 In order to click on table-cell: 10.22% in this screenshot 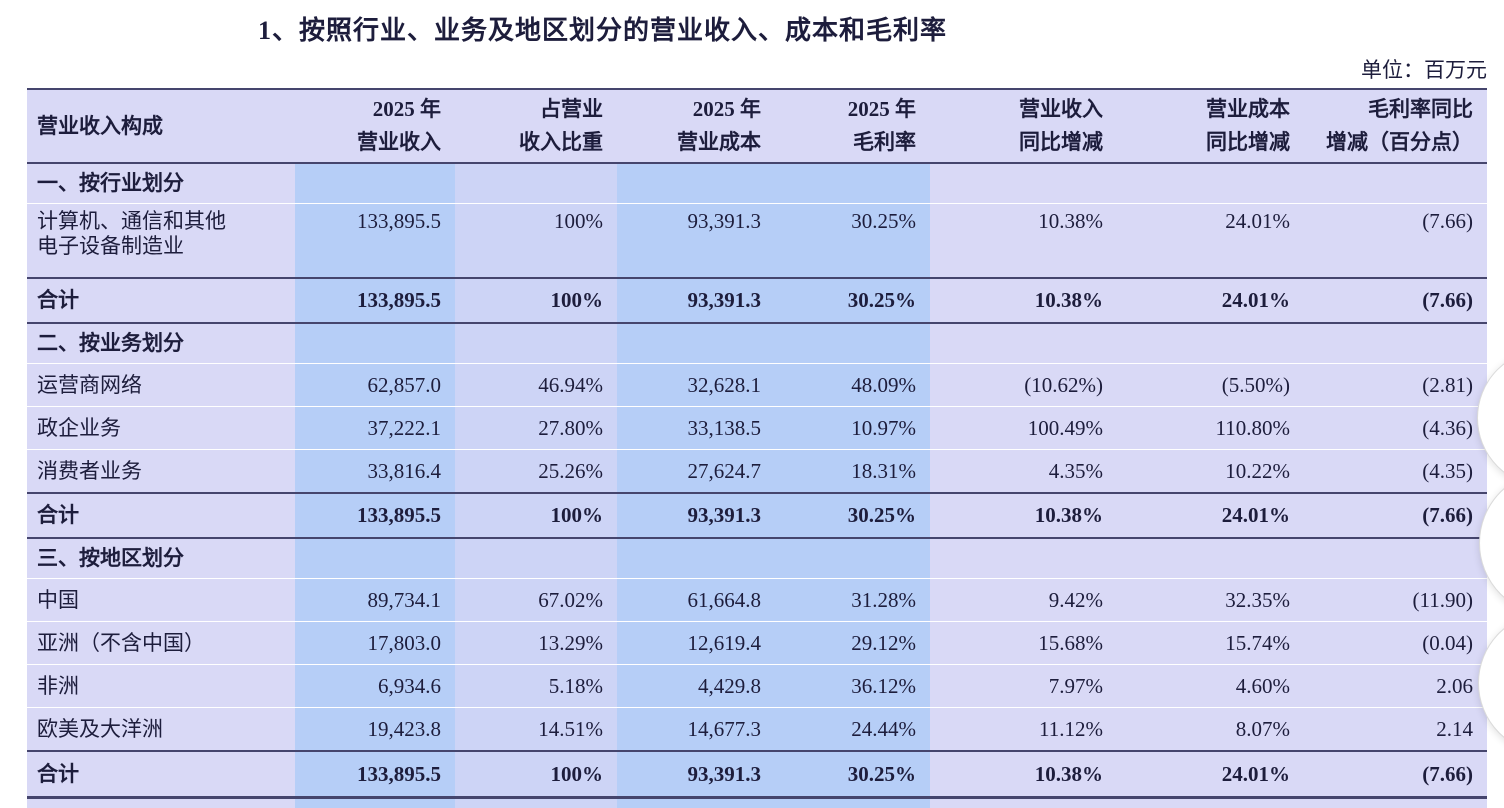, I will do `click(1210, 471)`.